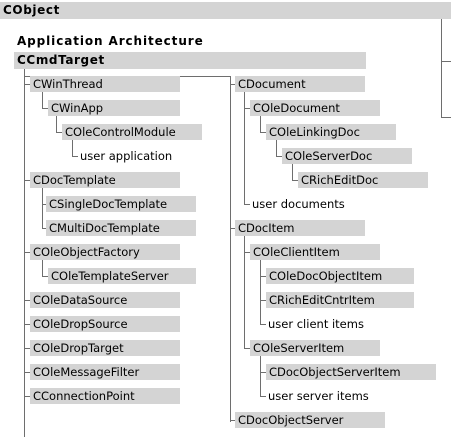 This screenshot has height=437, width=451. Describe the element at coordinates (315, 348) in the screenshot. I see `class-coleserveritem: COleServerItem` at that location.